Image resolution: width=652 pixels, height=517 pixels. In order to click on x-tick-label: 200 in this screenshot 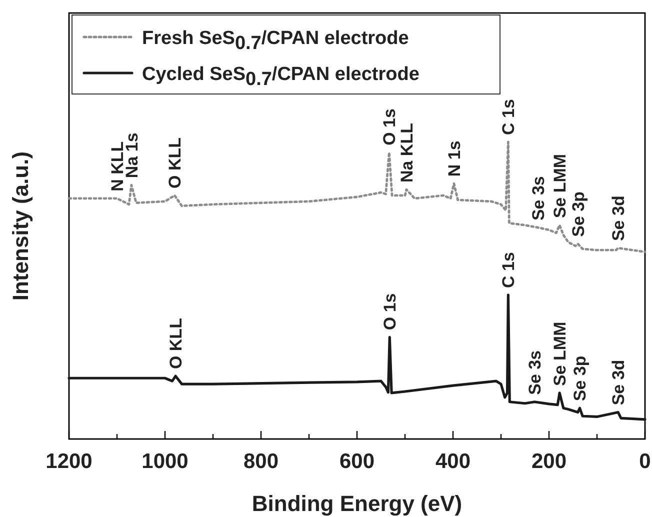, I will do `click(549, 461)`.